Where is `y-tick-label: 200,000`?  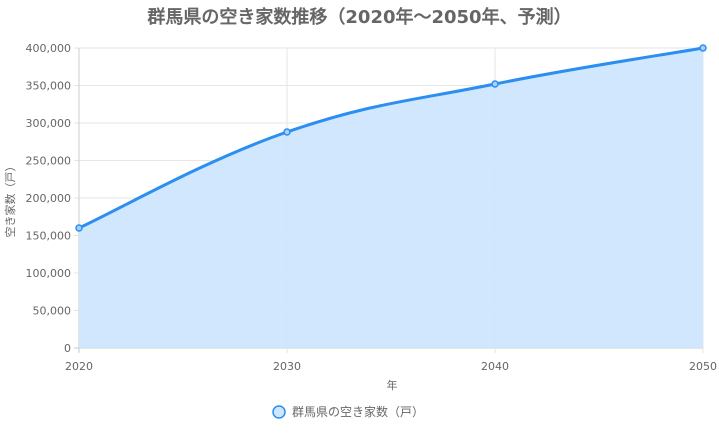
y-tick-label: 200,000 is located at coordinates (49, 198).